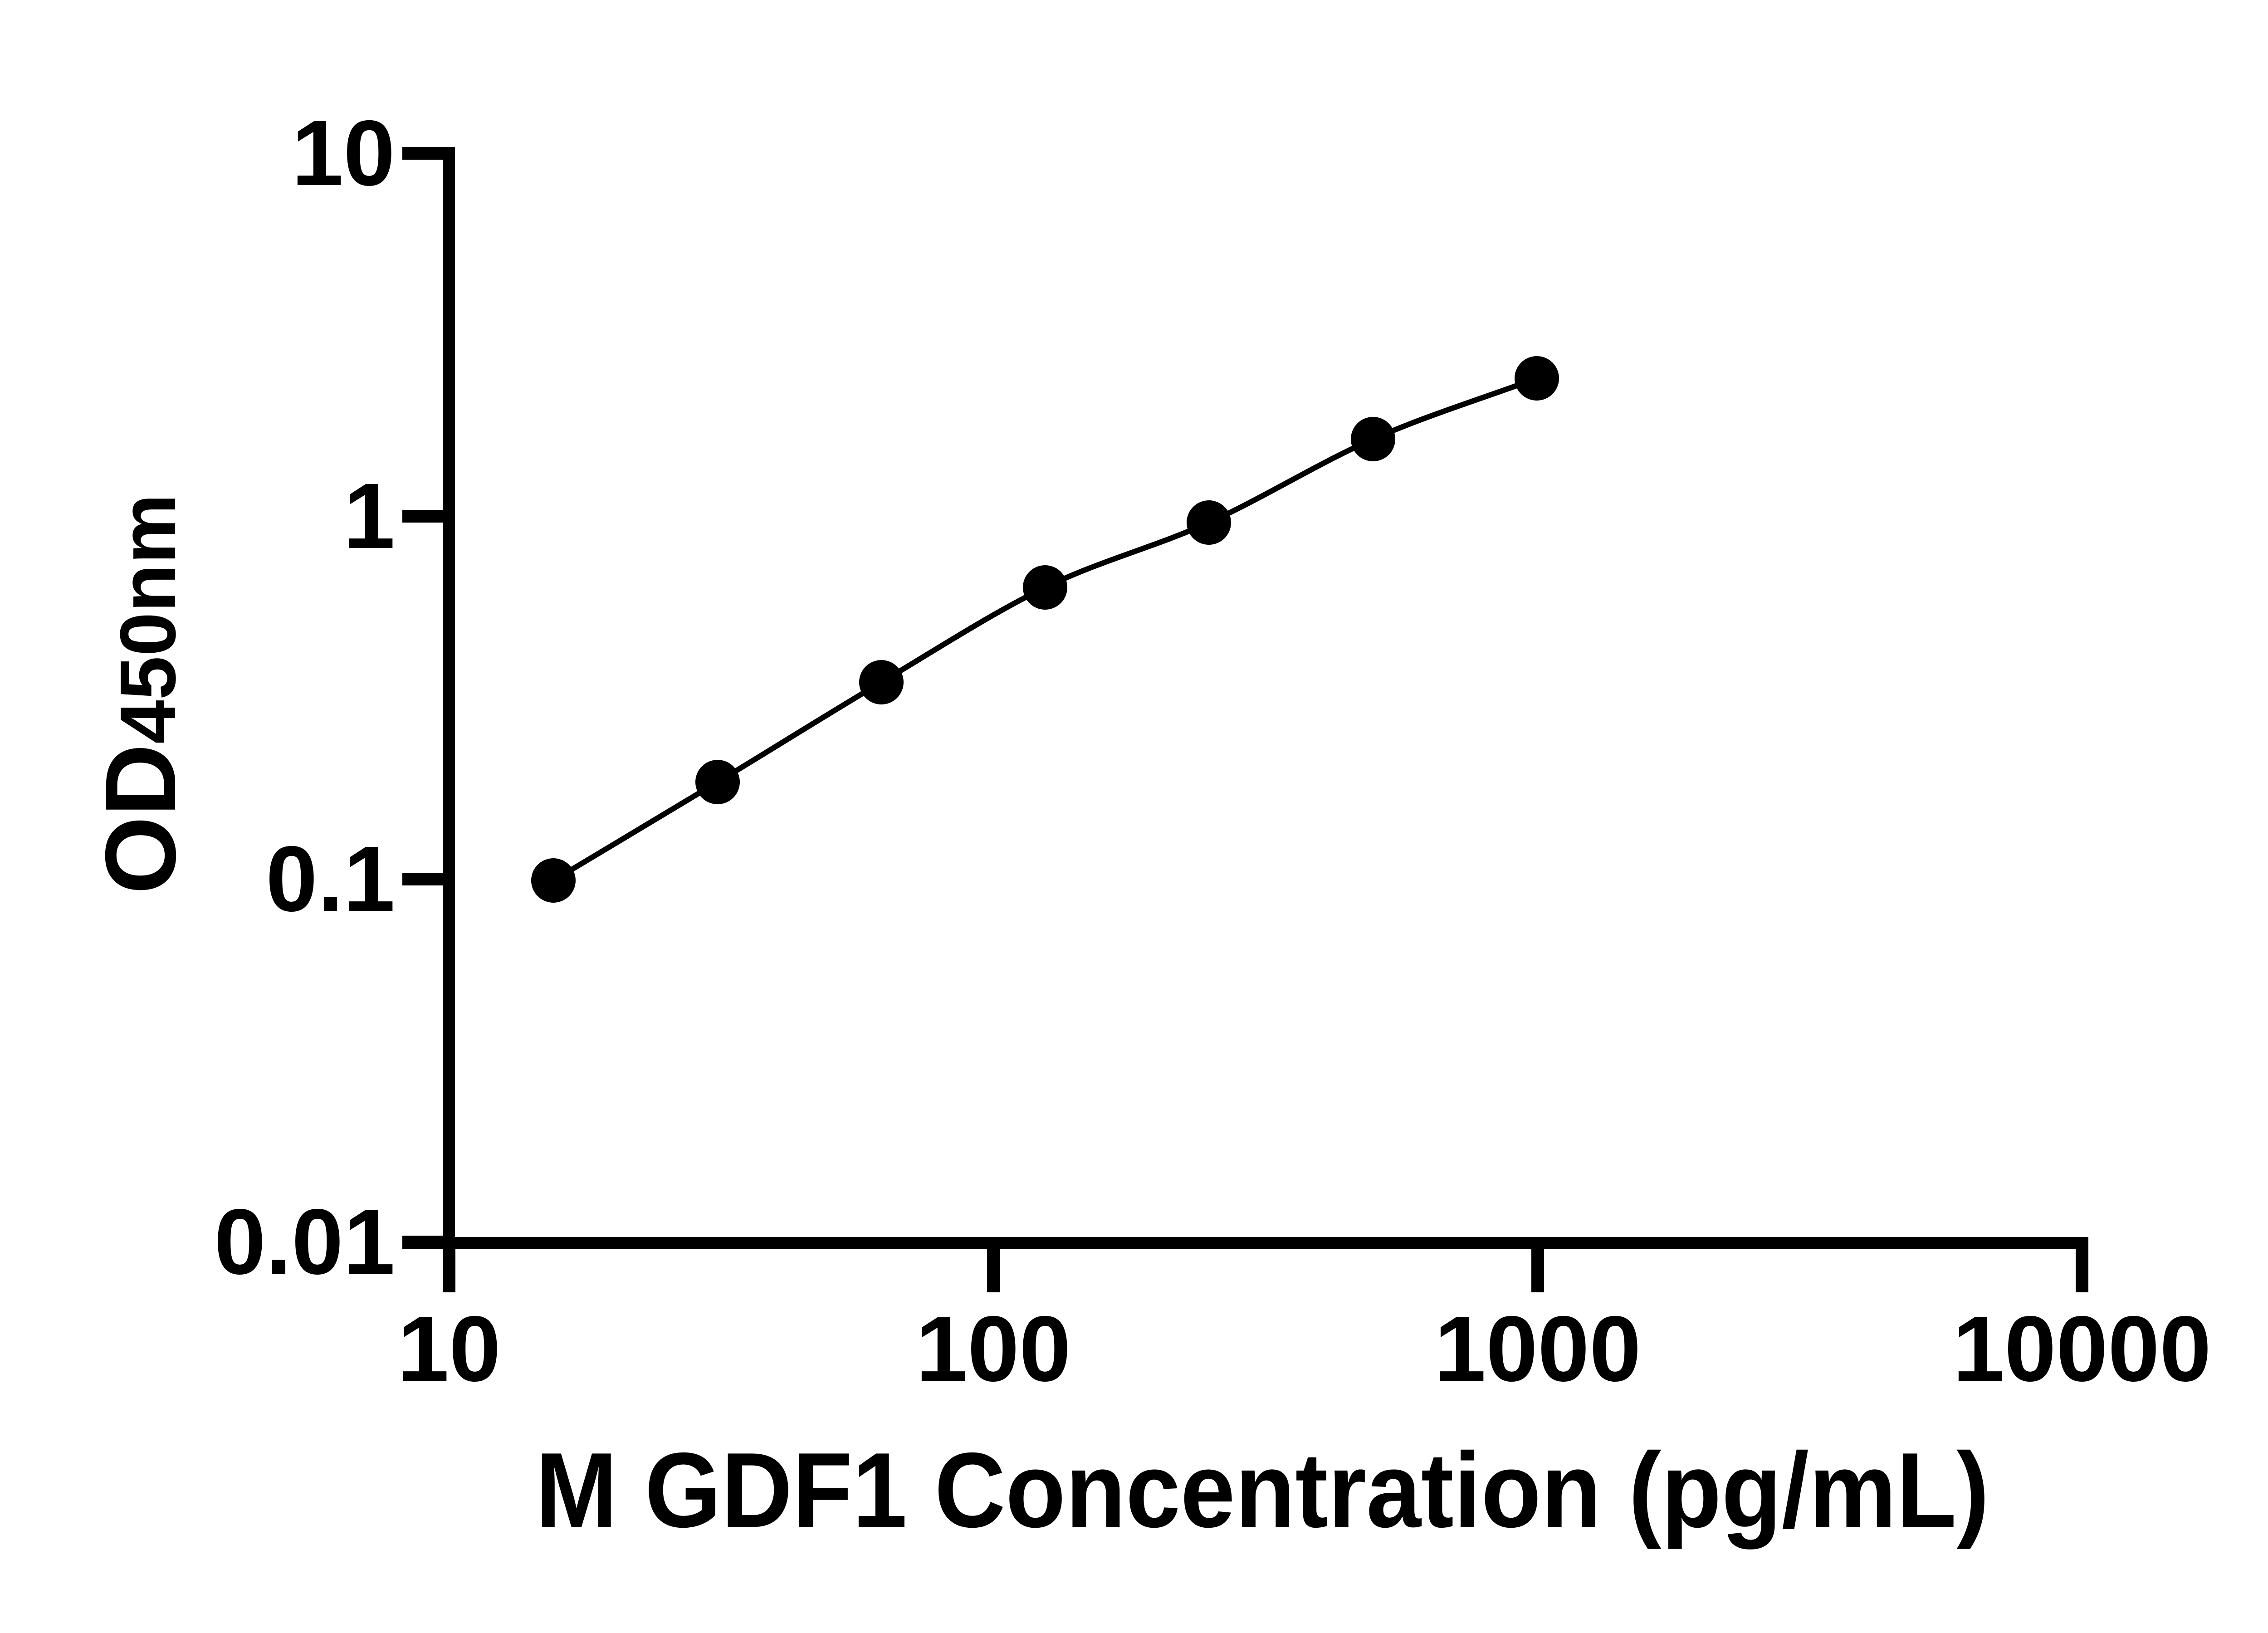 This screenshot has height=1633, width=2268. I want to click on svg-text: 10000, so click(2082, 1349).